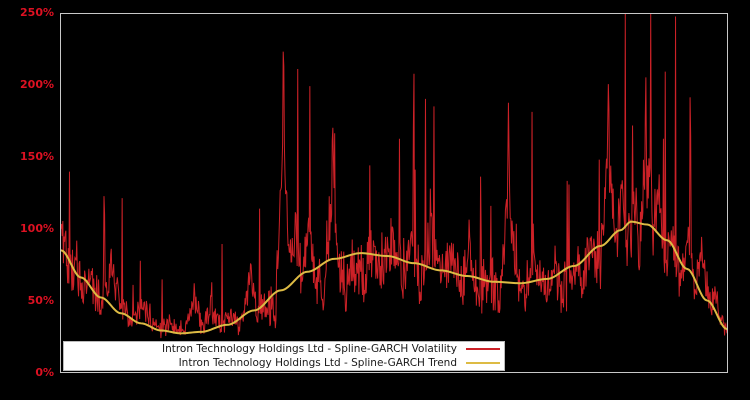 The height and width of the screenshot is (400, 750). I want to click on y-axis-tick-labels: 0% 50% 100% 150% 200% 250%, so click(27, 200).